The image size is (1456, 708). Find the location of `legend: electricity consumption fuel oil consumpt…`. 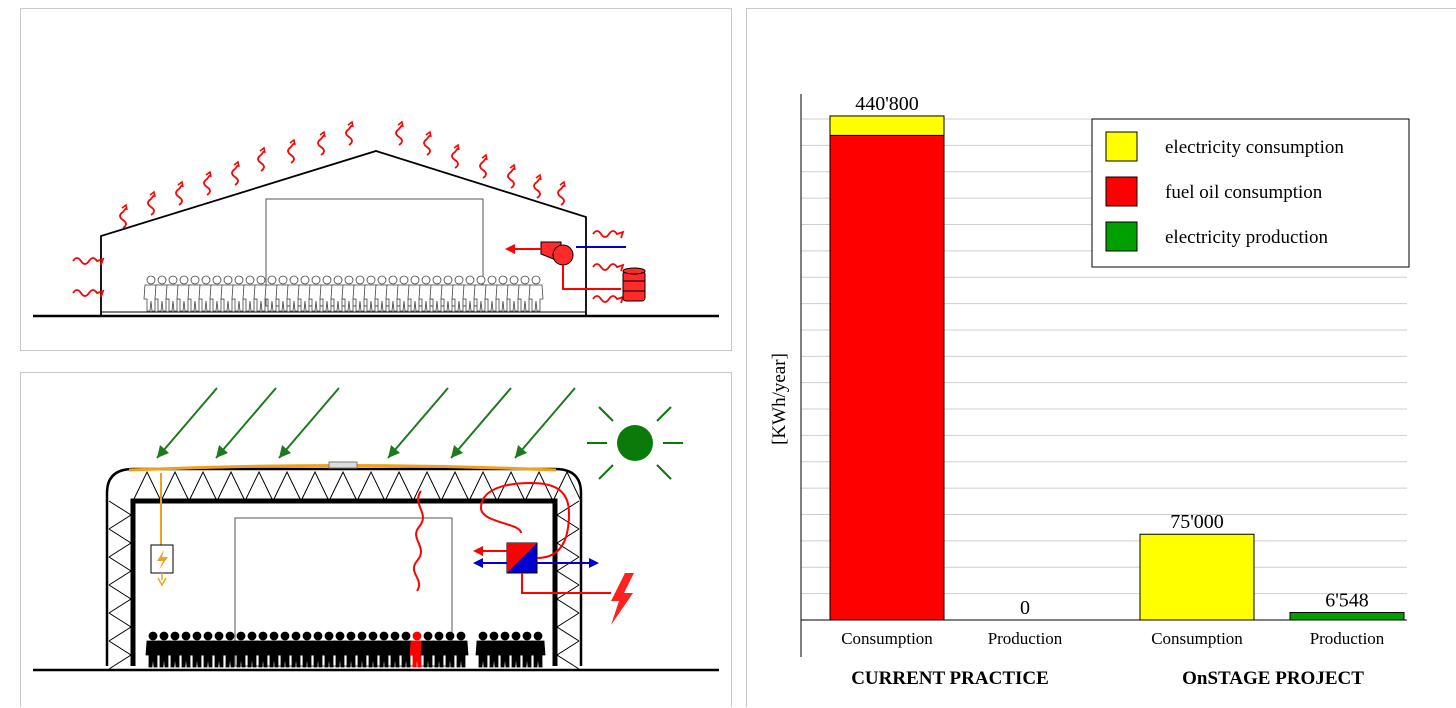

legend: electricity consumption fuel oil consumpt… is located at coordinates (1250, 193).